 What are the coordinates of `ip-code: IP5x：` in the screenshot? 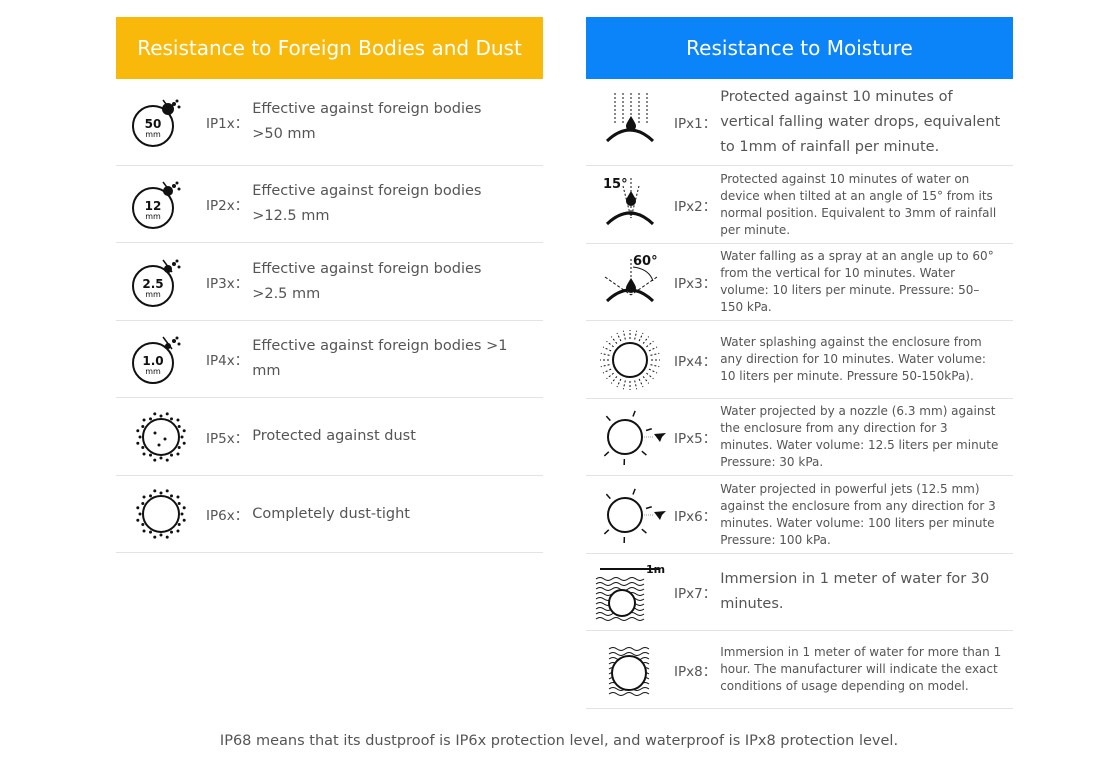 It's located at (227, 438).